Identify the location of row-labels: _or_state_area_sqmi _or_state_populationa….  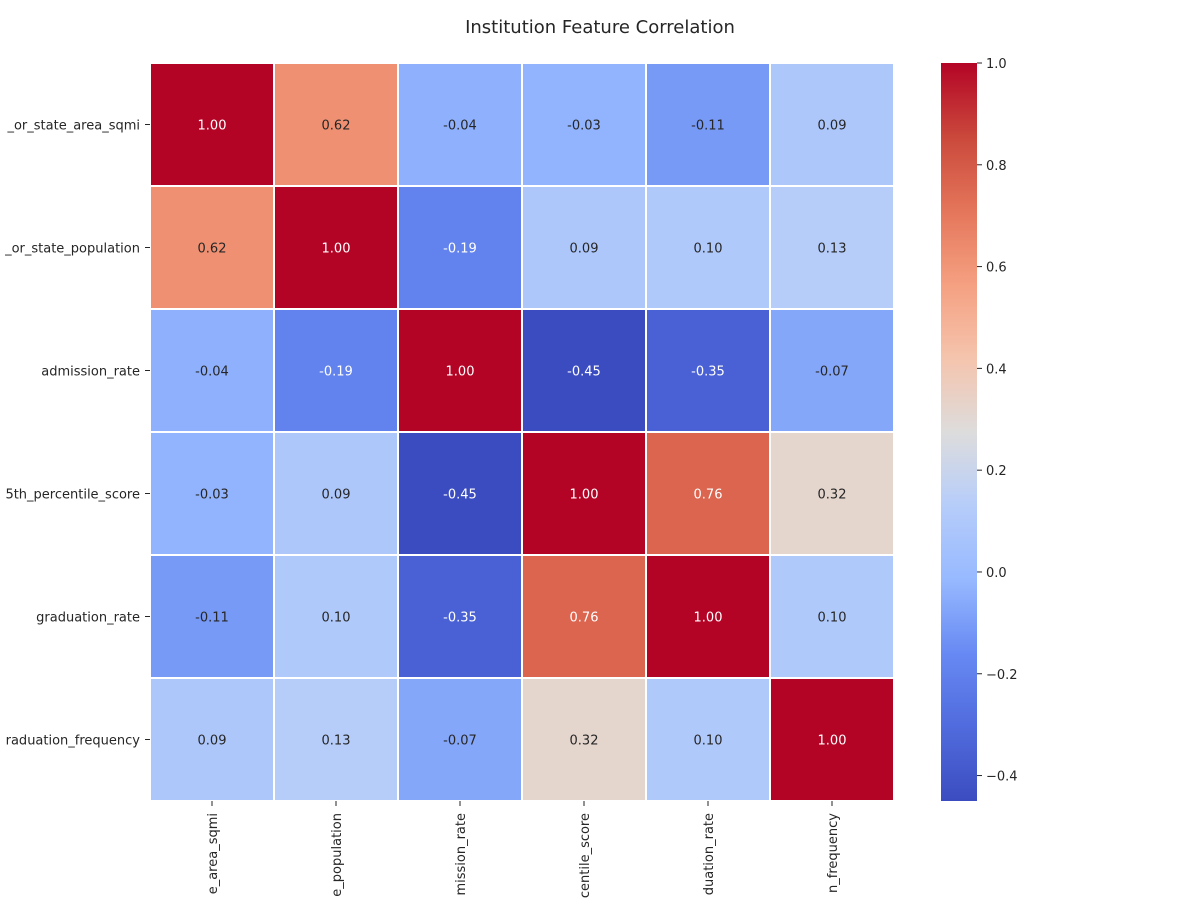
(77, 434).